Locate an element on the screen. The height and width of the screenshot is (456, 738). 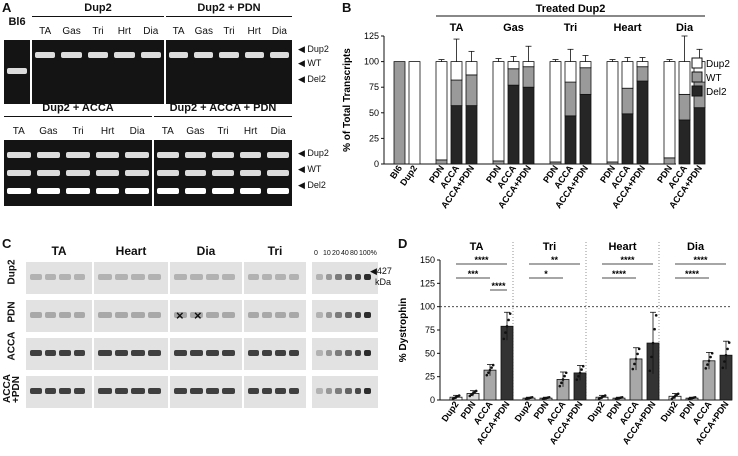
c-cross-mark: × is located at coordinates (198, 315).